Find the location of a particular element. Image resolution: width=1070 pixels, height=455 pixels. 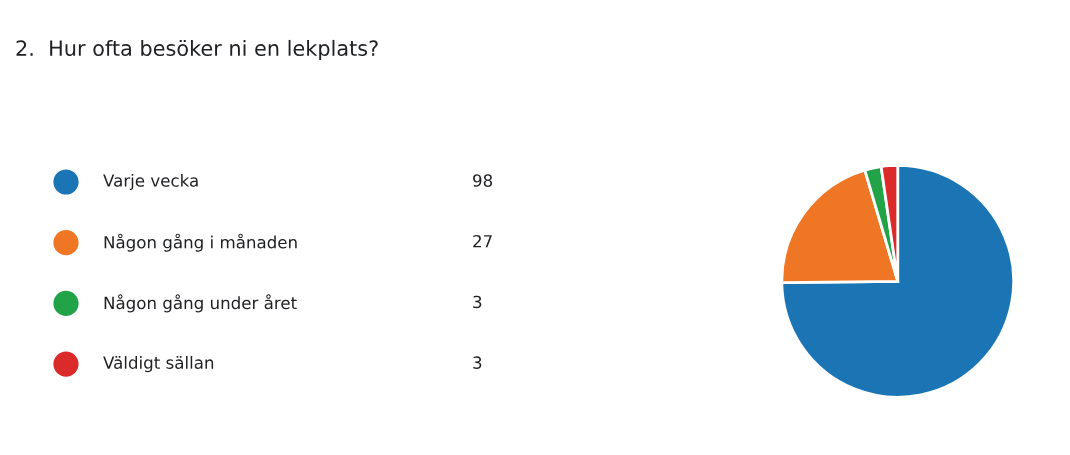

legend-label: Varje vecka is located at coordinates (150, 182).